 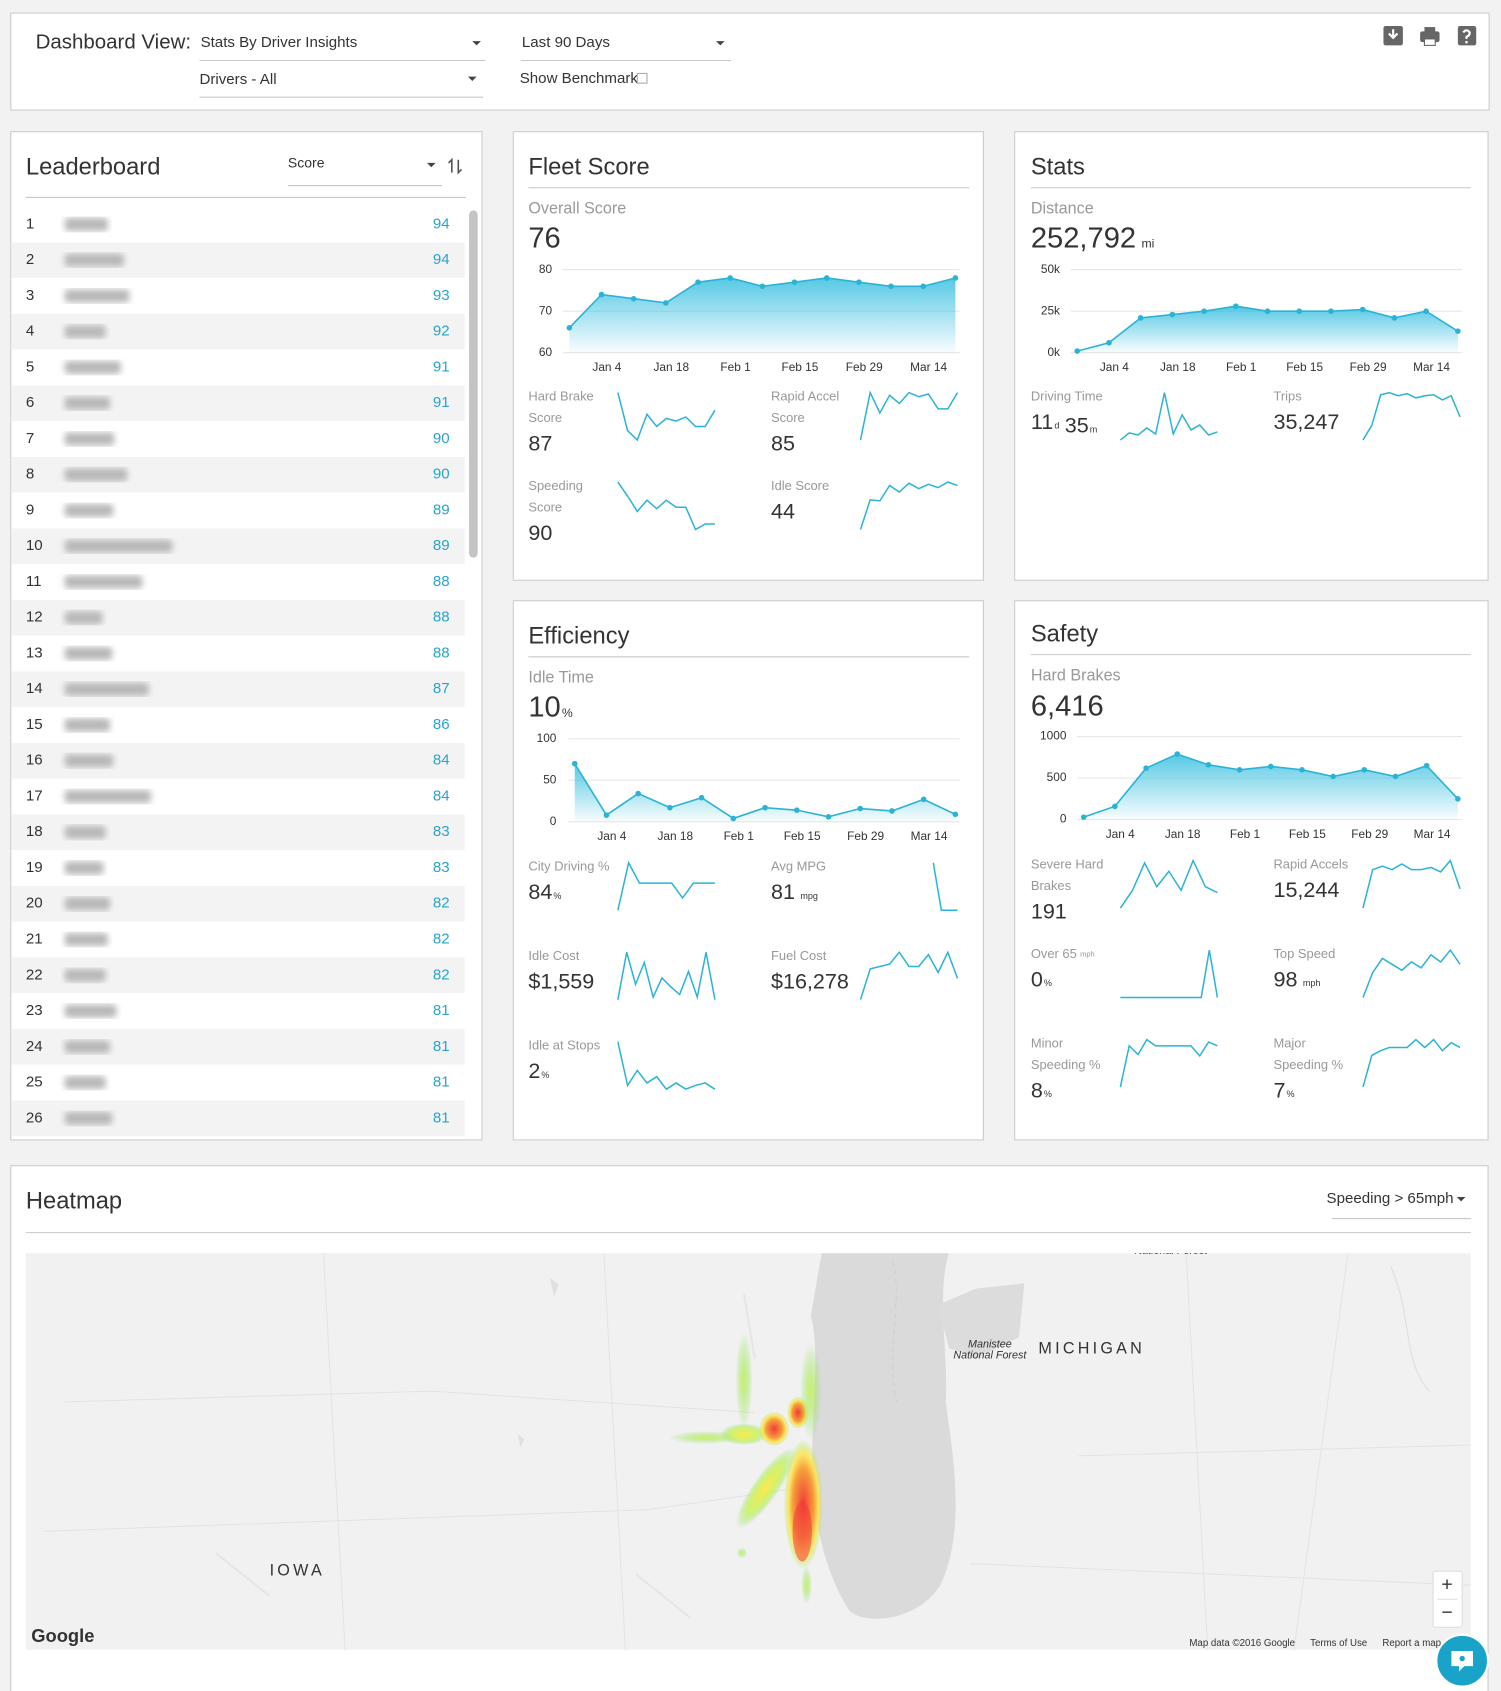 I want to click on rank: 16, so click(x=34, y=760).